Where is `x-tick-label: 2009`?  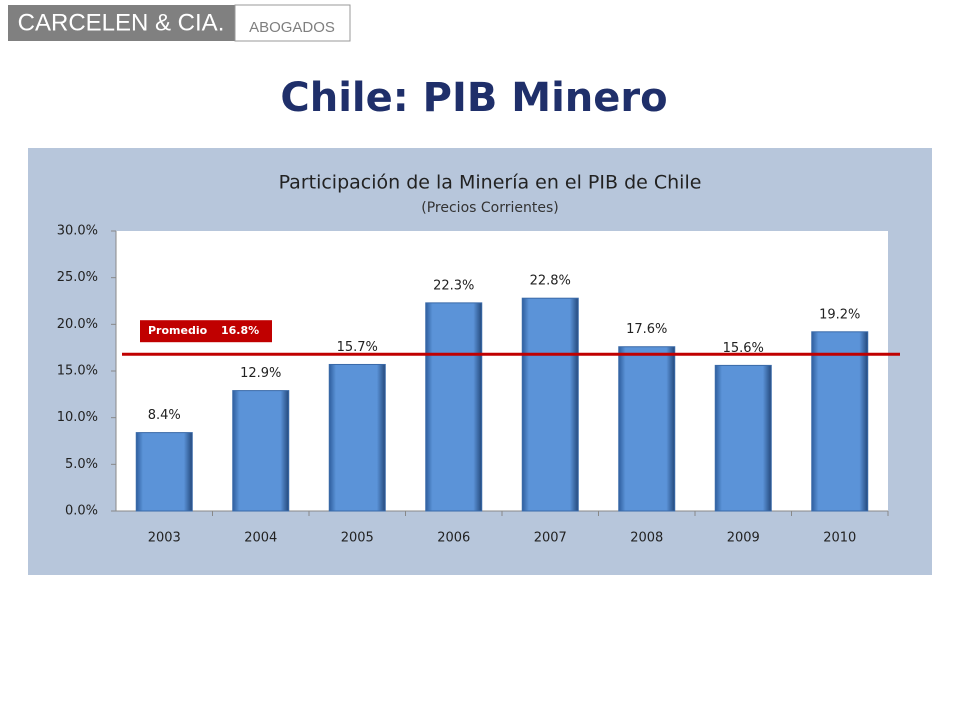
x-tick-label: 2009 is located at coordinates (743, 538).